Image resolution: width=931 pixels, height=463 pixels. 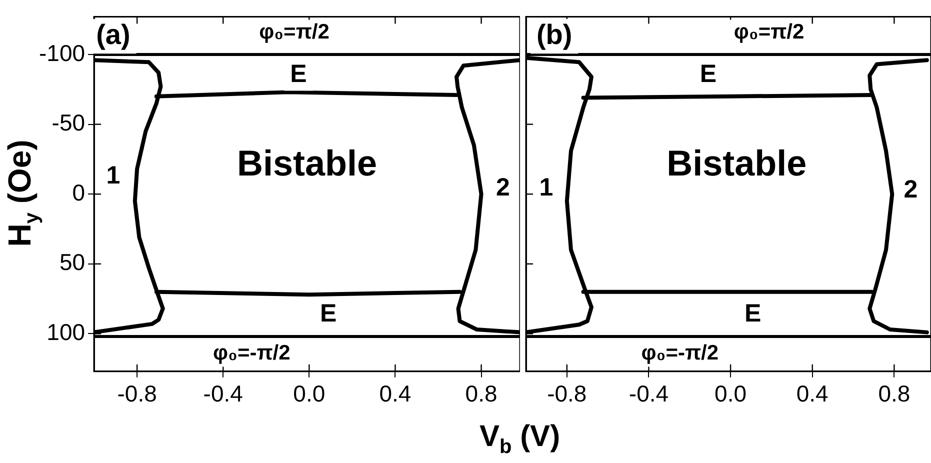 I want to click on y-tick-label: -100, so click(x=62, y=53).